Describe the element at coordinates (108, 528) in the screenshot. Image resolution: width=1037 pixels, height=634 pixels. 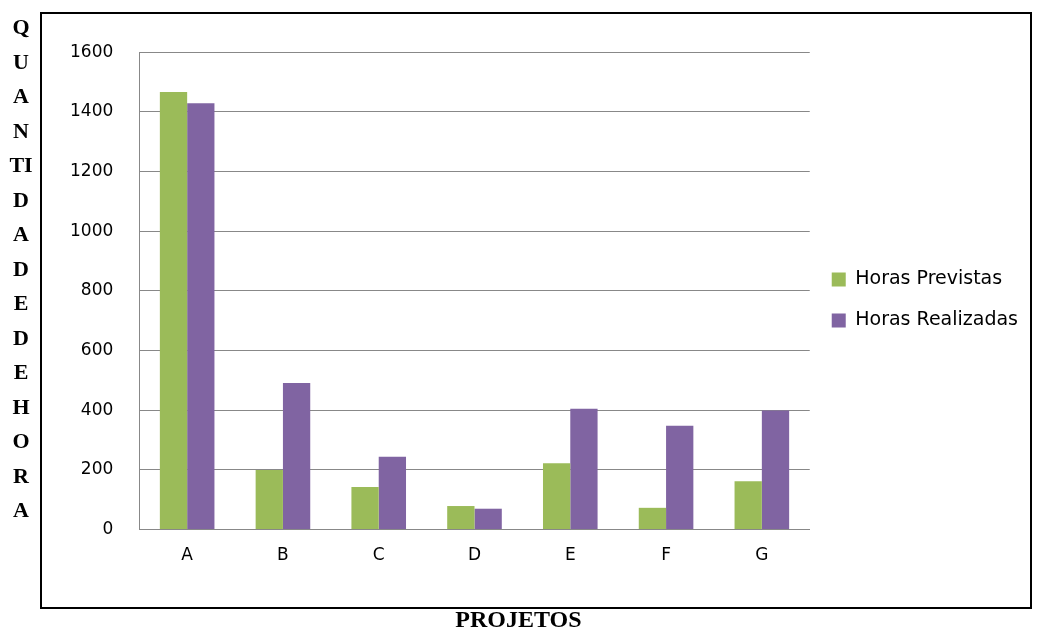
I see `y-tick-label: 0` at that location.